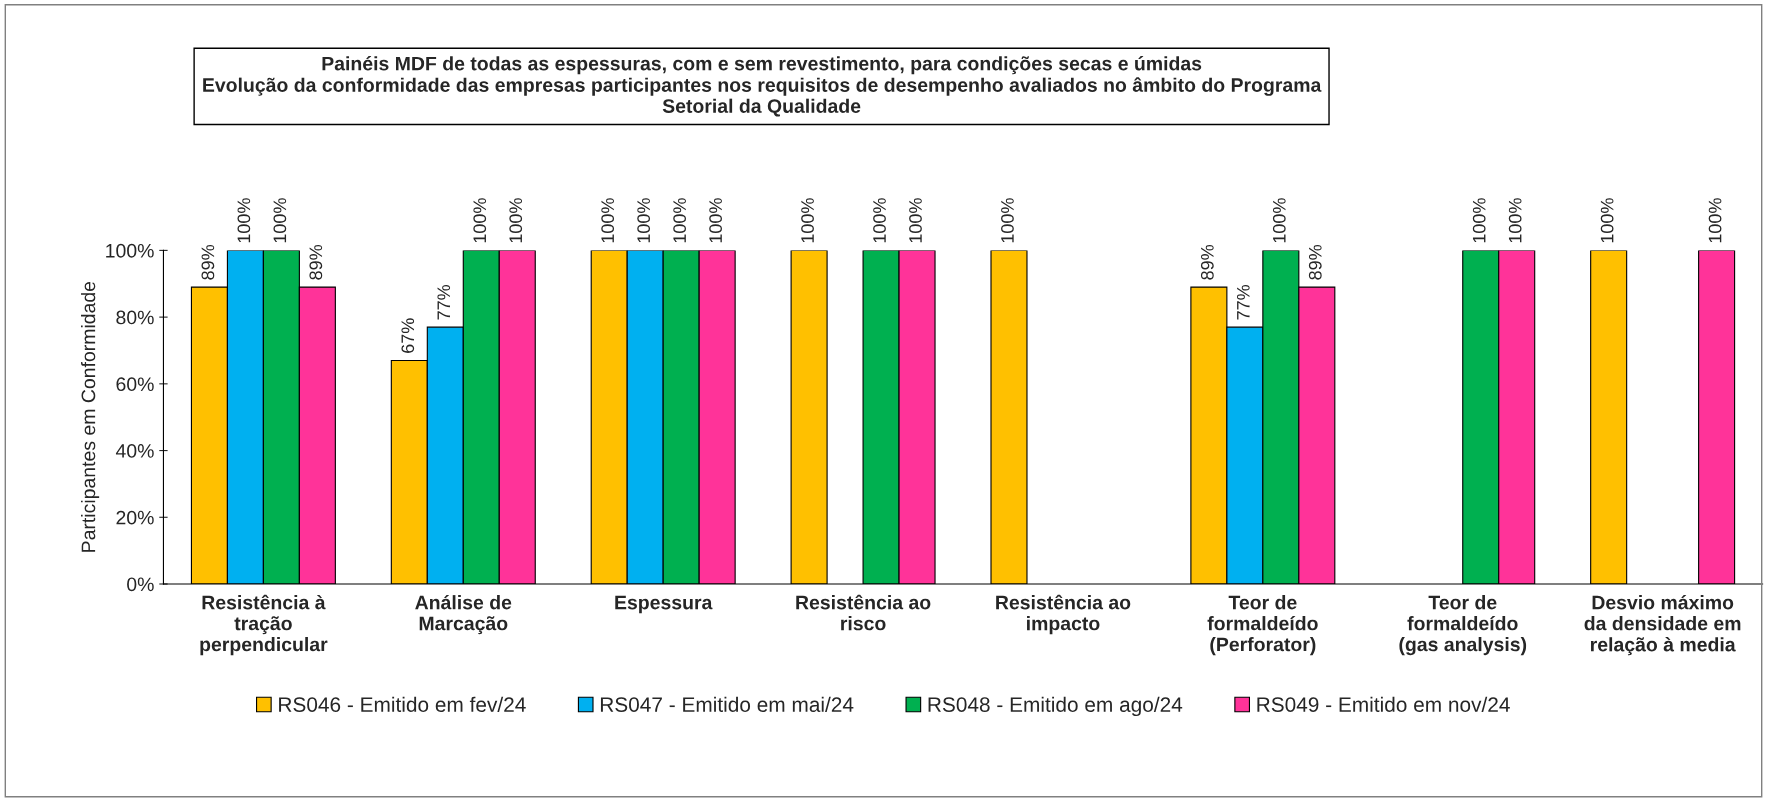 The image size is (1767, 800). I want to click on x-tick-label: Análise de Marcação, so click(463, 614).